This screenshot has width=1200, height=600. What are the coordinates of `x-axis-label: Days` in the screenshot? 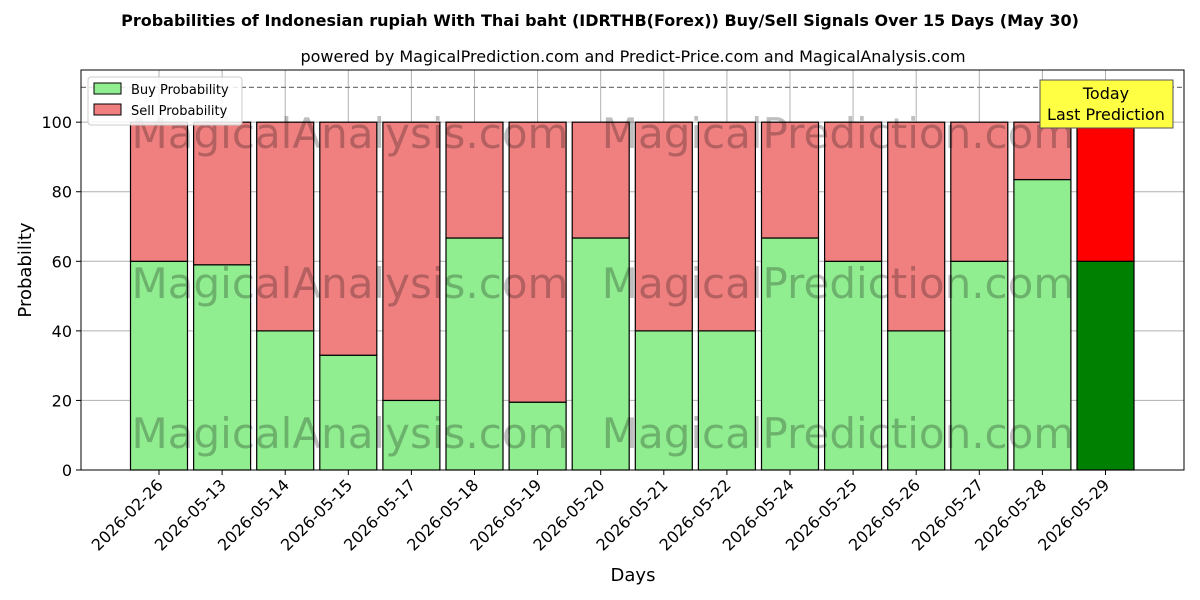 It's located at (633, 575).